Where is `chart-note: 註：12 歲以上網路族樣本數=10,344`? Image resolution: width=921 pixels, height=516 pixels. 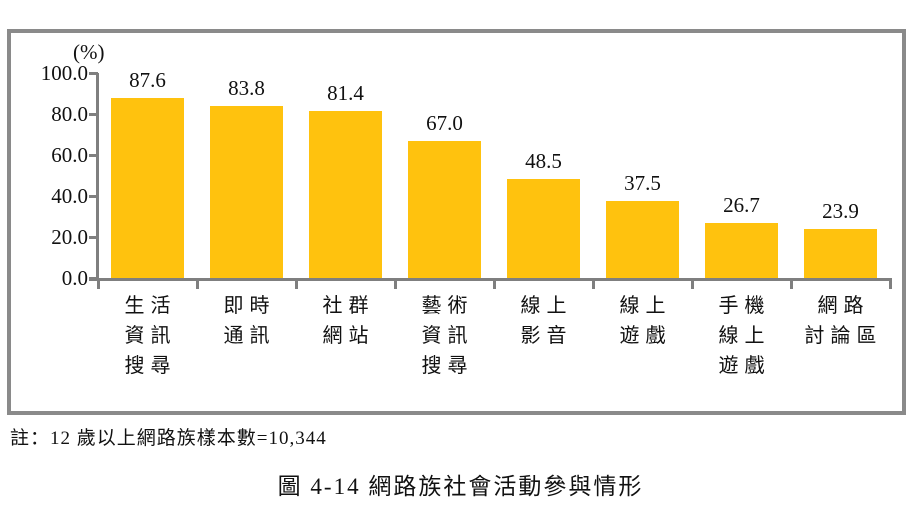 chart-note: 註：12 歲以上網路族樣本數=10,344 is located at coordinates (168, 438).